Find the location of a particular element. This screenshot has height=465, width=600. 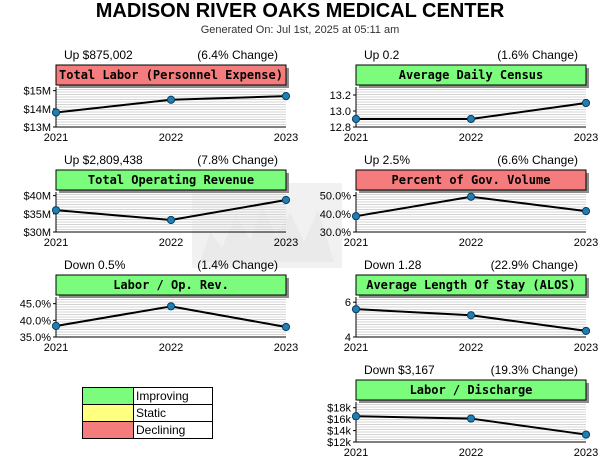

legend-label: Declining is located at coordinates (173, 430).